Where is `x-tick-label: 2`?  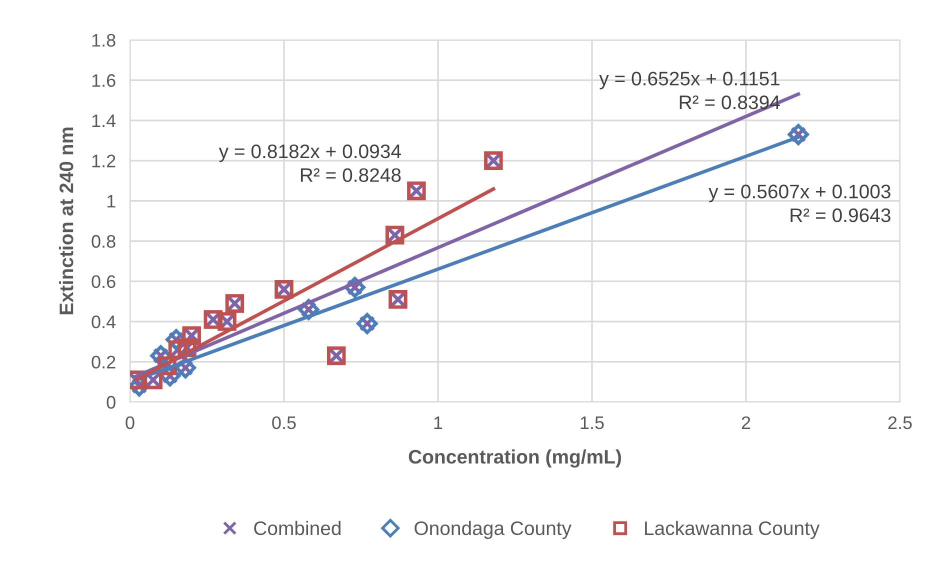
x-tick-label: 2 is located at coordinates (746, 422).